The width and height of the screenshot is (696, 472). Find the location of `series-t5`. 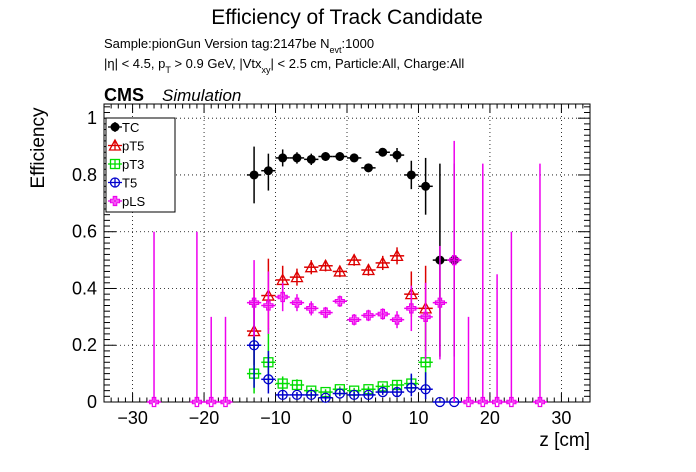

series-t5 is located at coordinates (354, 352).